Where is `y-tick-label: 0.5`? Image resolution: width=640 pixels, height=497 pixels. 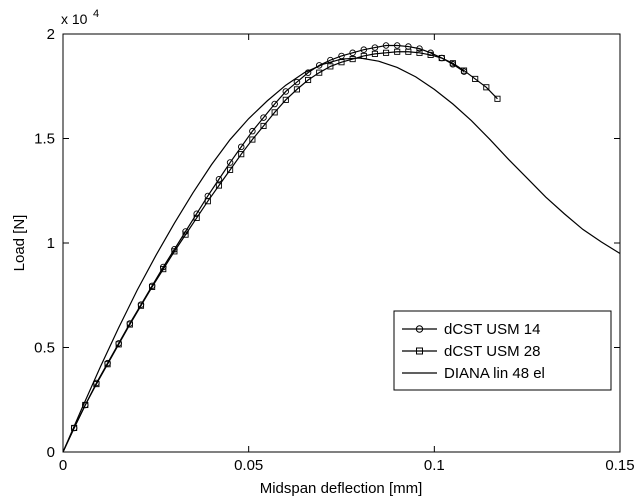 y-tick-label: 0.5 is located at coordinates (44, 348).